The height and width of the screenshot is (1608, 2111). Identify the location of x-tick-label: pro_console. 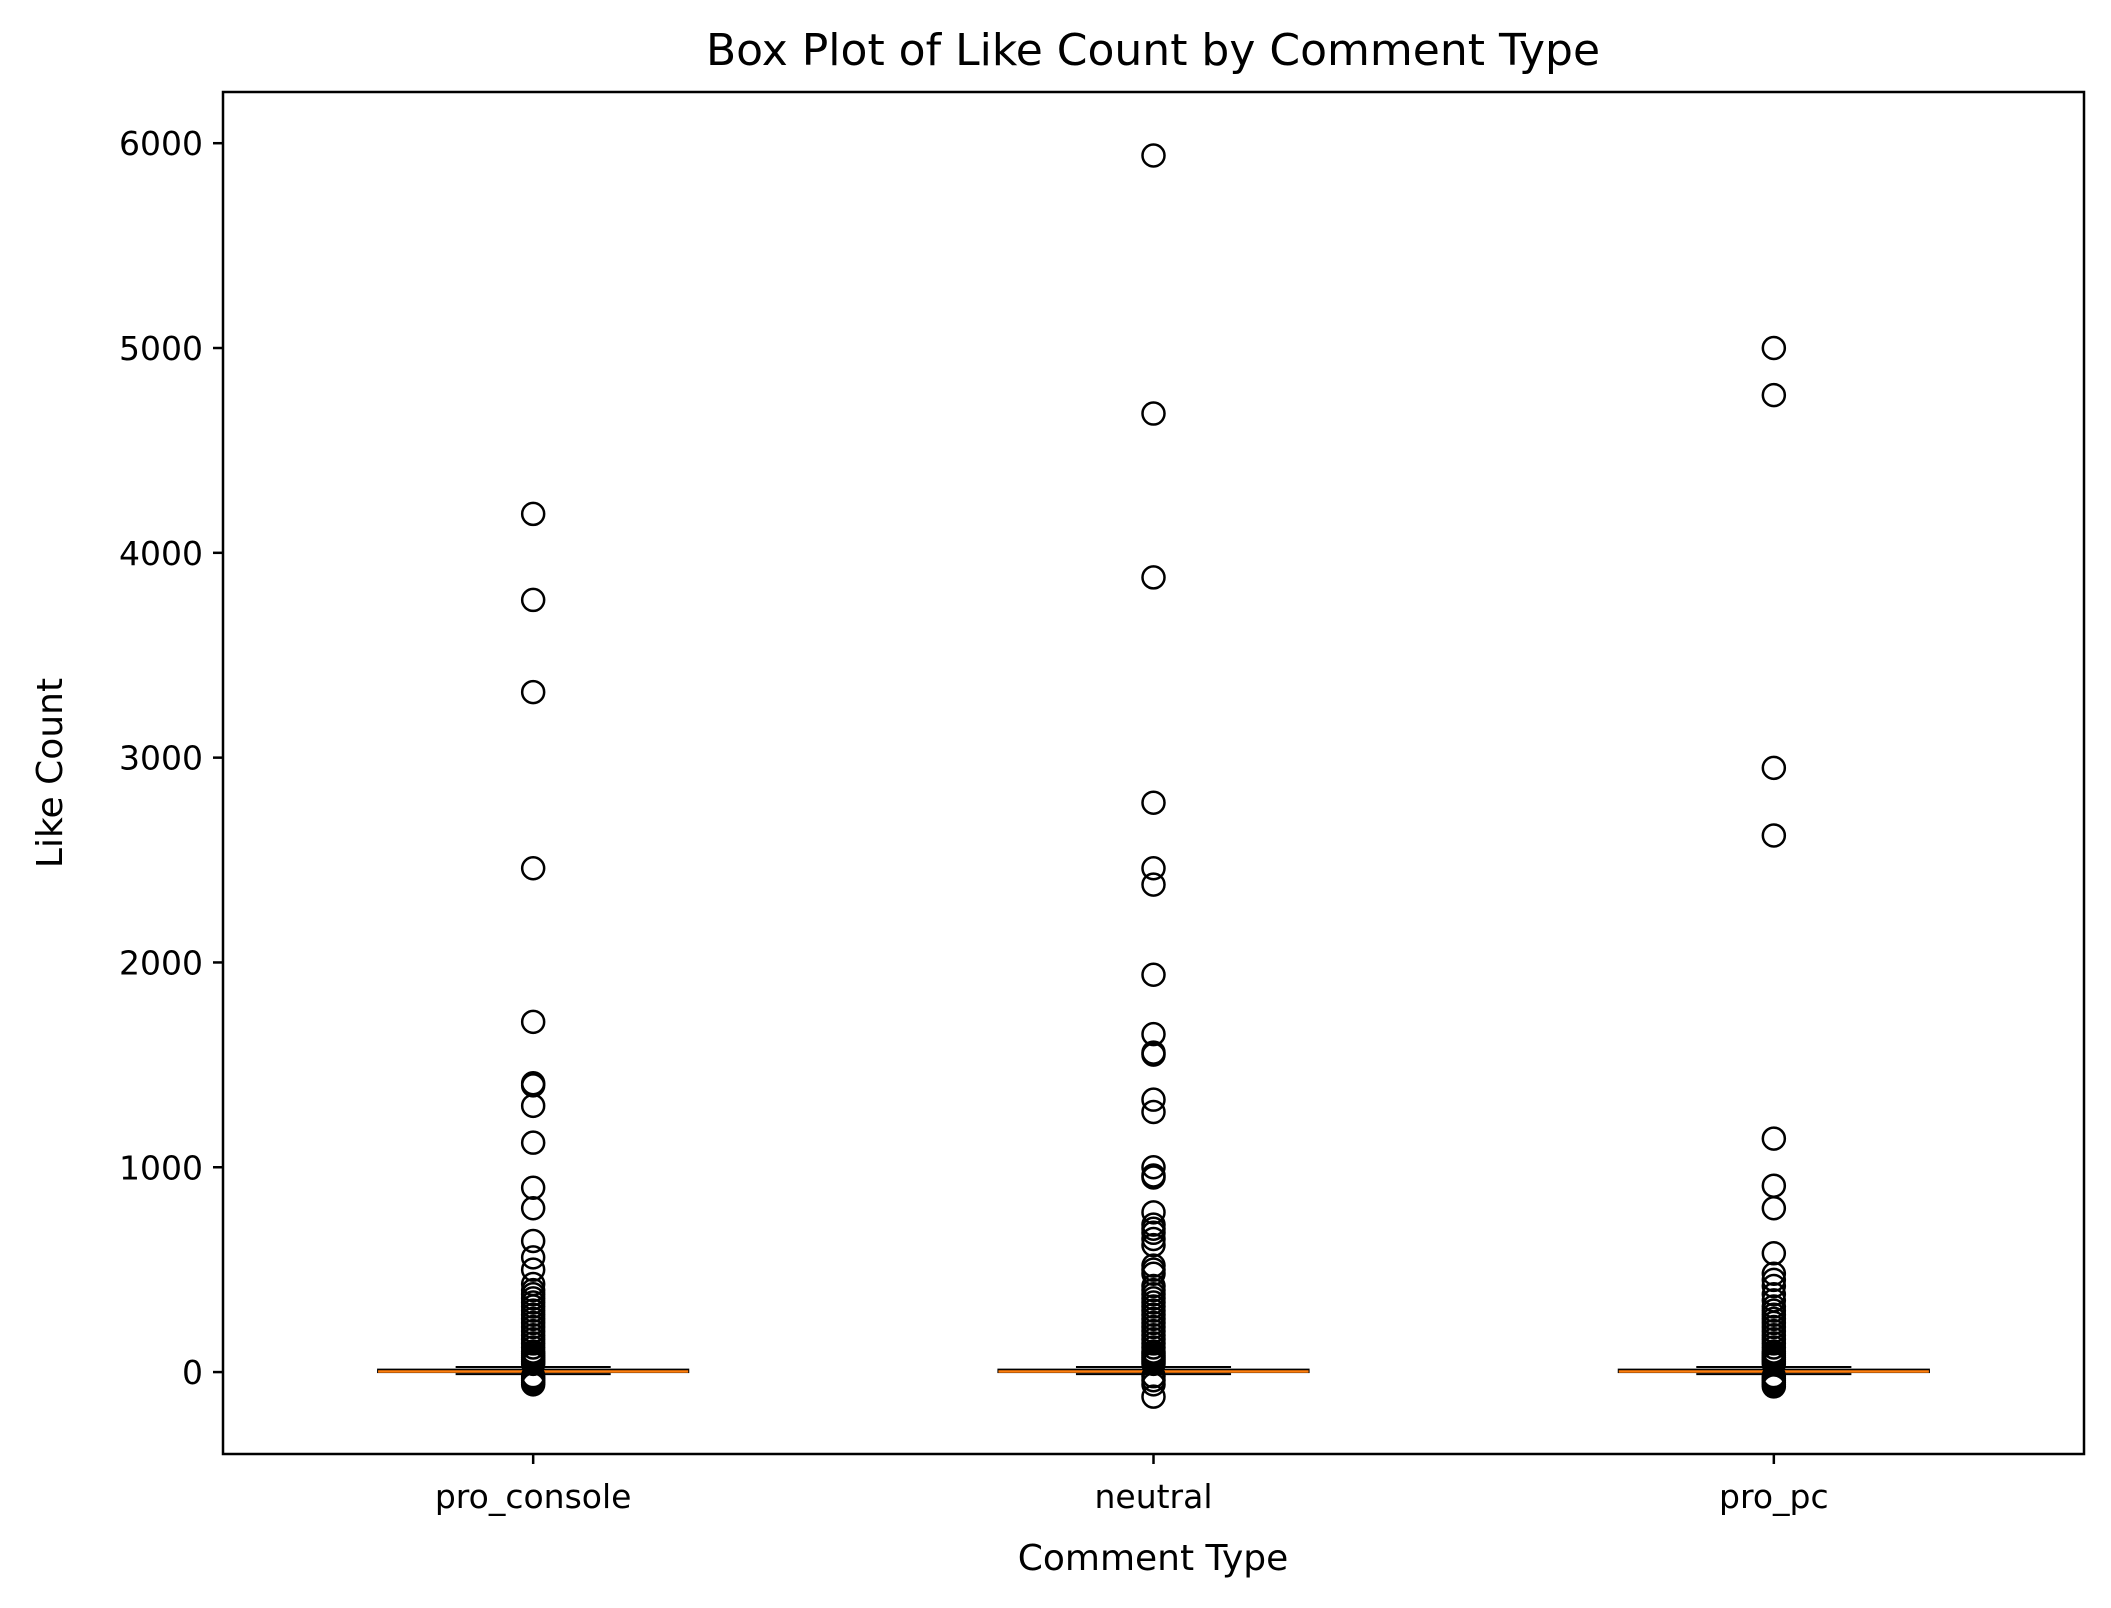
(533, 1496).